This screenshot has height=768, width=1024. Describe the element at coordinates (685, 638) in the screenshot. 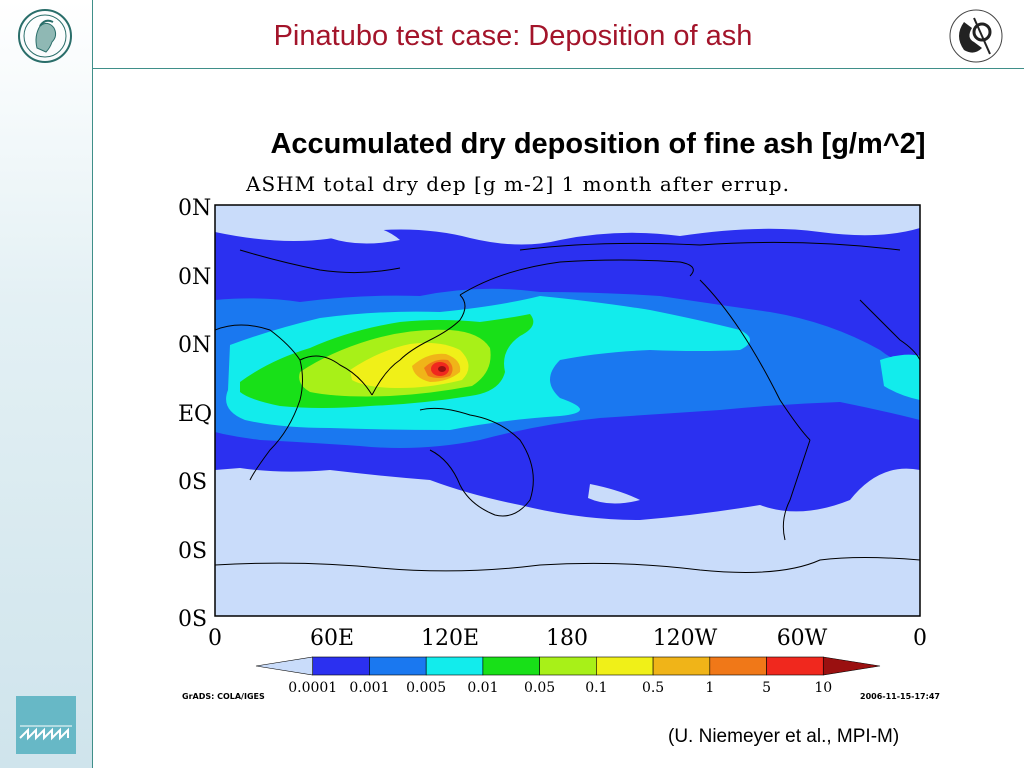

I see `lon-tick-label: 120W` at that location.